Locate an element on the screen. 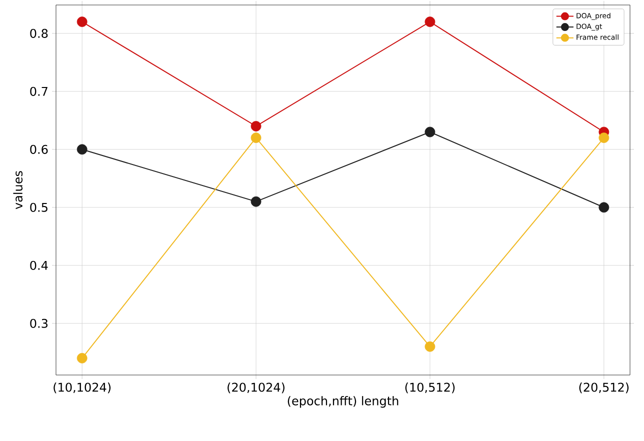  y-tick-label: 0.7 is located at coordinates (39, 91).